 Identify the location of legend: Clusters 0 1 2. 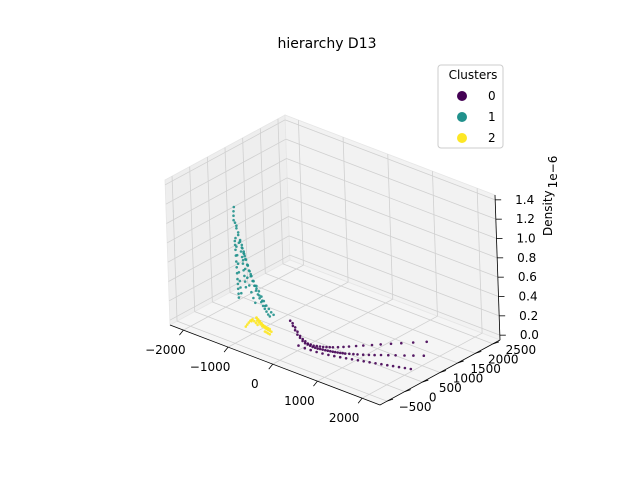
(470, 106).